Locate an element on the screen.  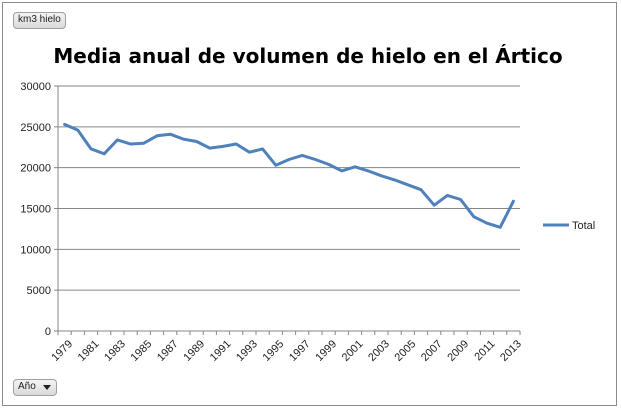
y-tick-label: 25000 is located at coordinates (35, 128).